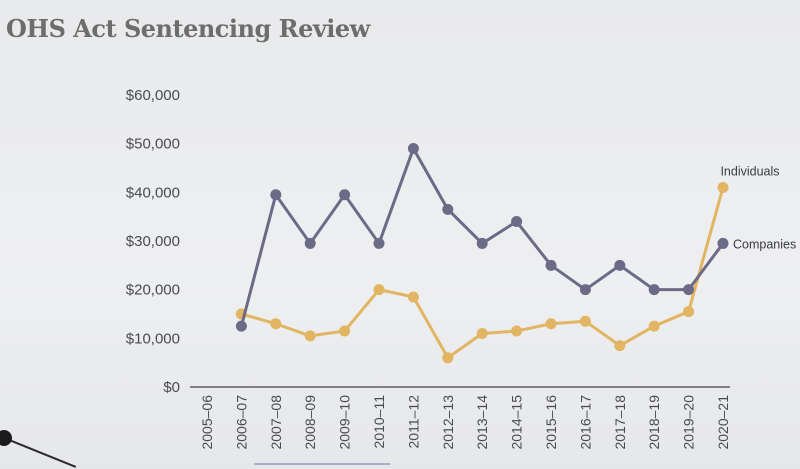 This screenshot has height=469, width=800. Describe the element at coordinates (310, 422) in the screenshot. I see `x-tick-label: 2008–09` at that location.